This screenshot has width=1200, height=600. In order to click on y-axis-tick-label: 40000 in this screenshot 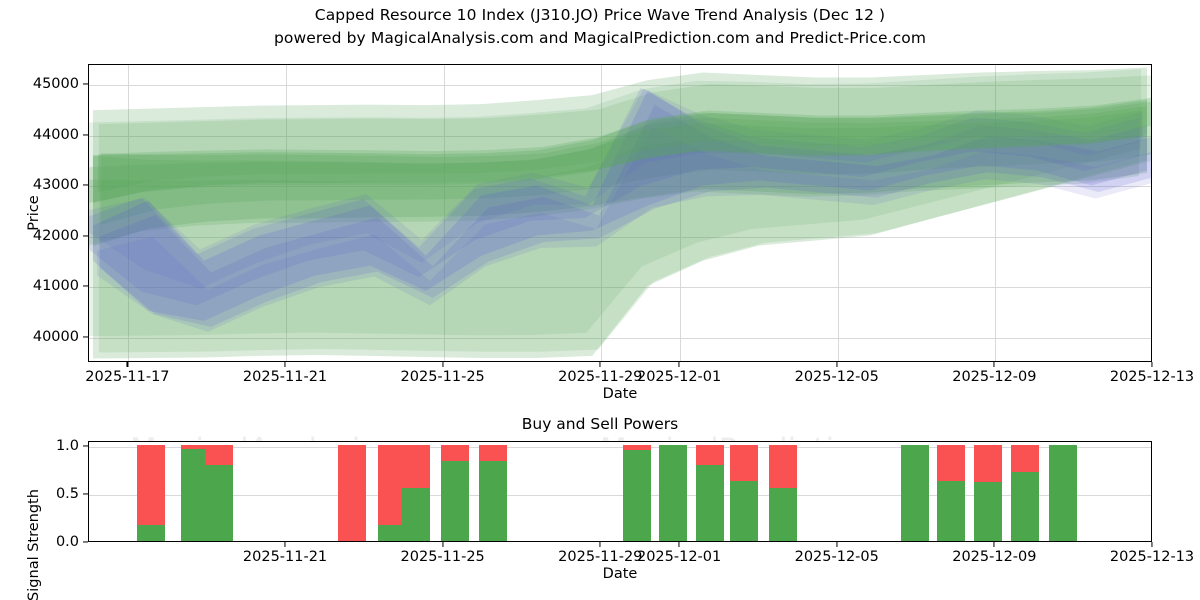, I will do `click(55, 336)`.